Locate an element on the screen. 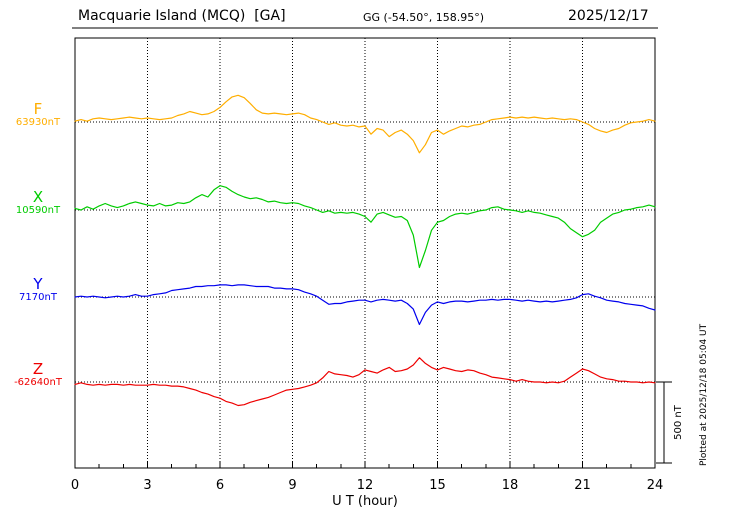  series-letter-F: F is located at coordinates (38, 109).